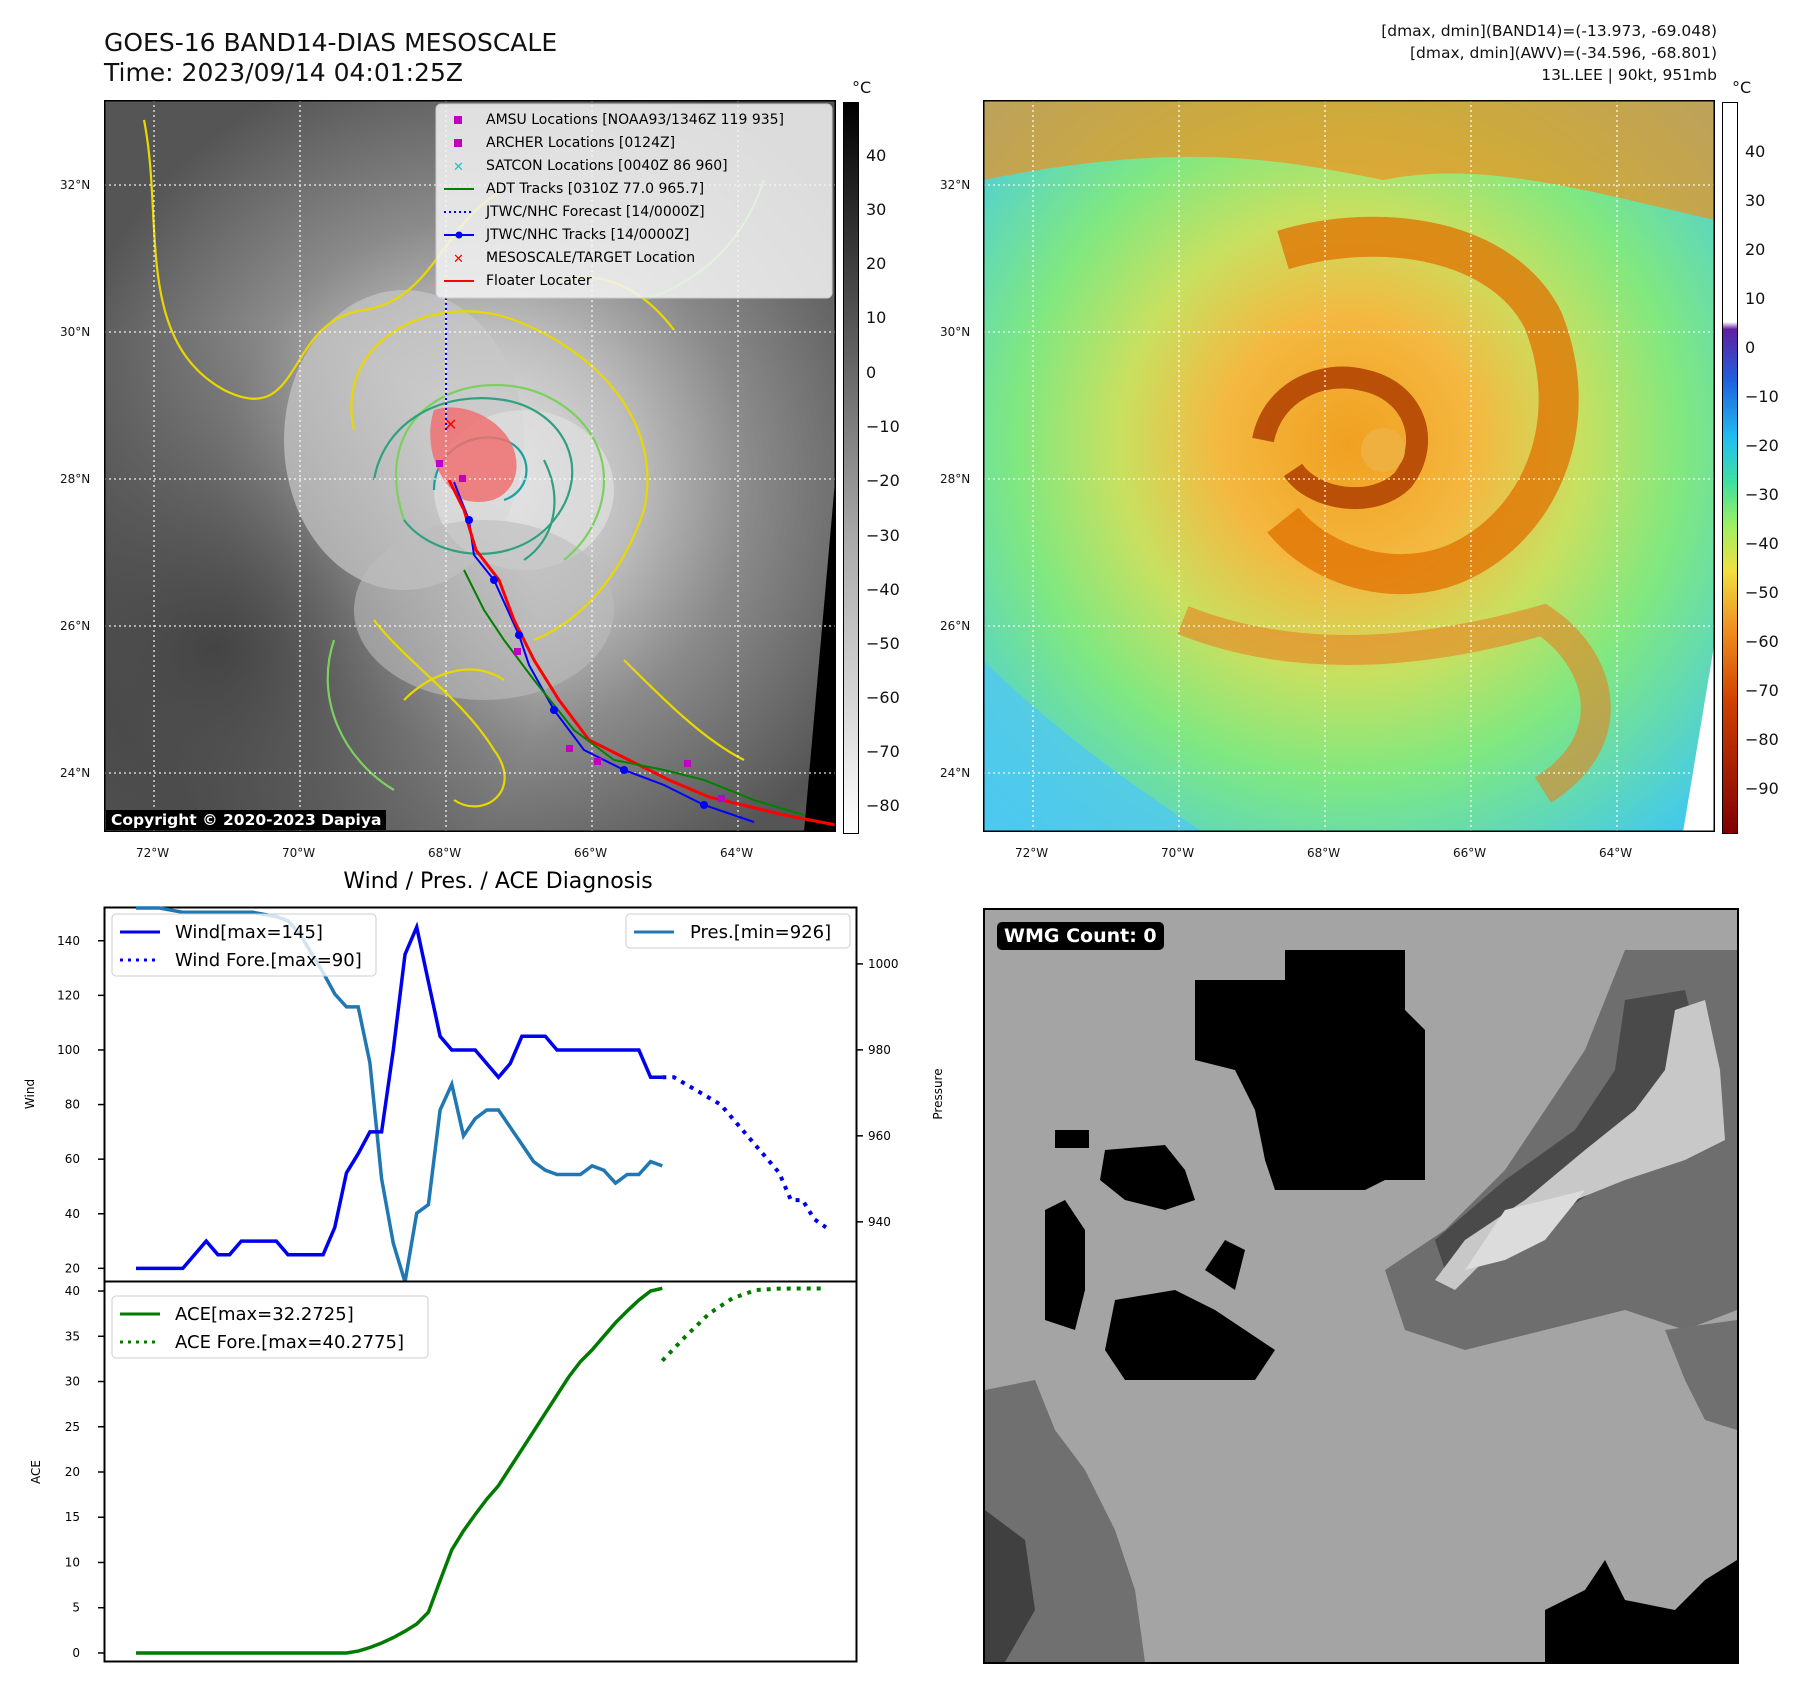  What do you see at coordinates (745, 1152) in the screenshot?
I see `wind-forecast-line` at bounding box center [745, 1152].